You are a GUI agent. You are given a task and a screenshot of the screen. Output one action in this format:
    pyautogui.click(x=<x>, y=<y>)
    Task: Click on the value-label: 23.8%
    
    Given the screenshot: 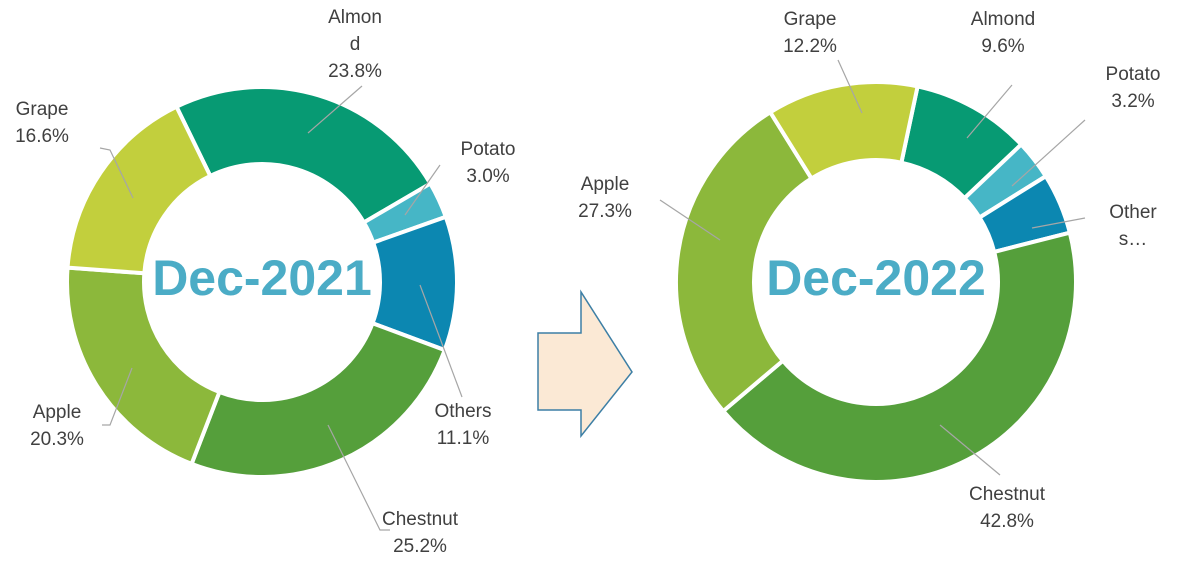 What is the action you would take?
    pyautogui.click(x=355, y=71)
    